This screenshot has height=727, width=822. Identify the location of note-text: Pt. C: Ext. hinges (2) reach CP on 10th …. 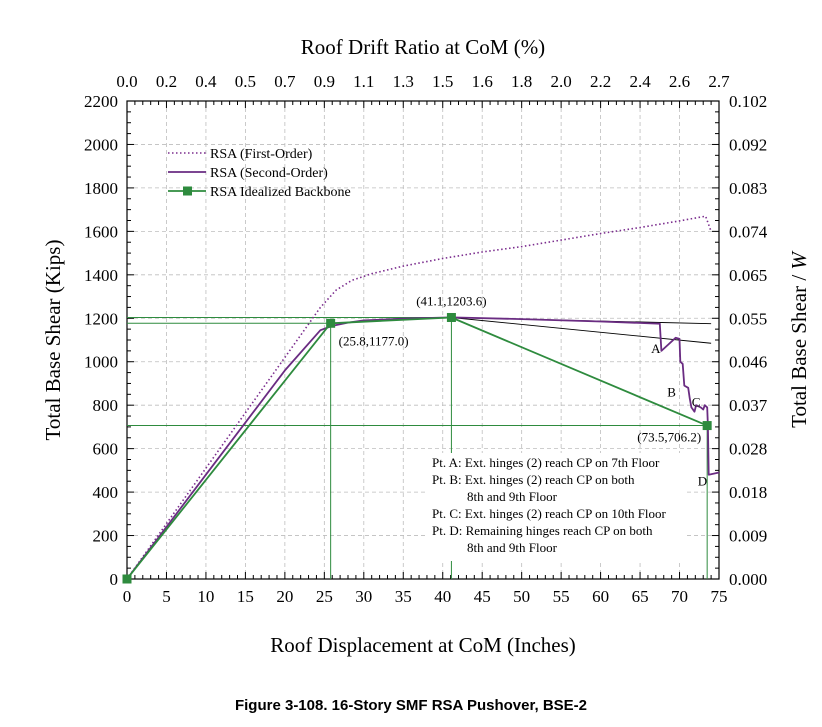
(549, 513).